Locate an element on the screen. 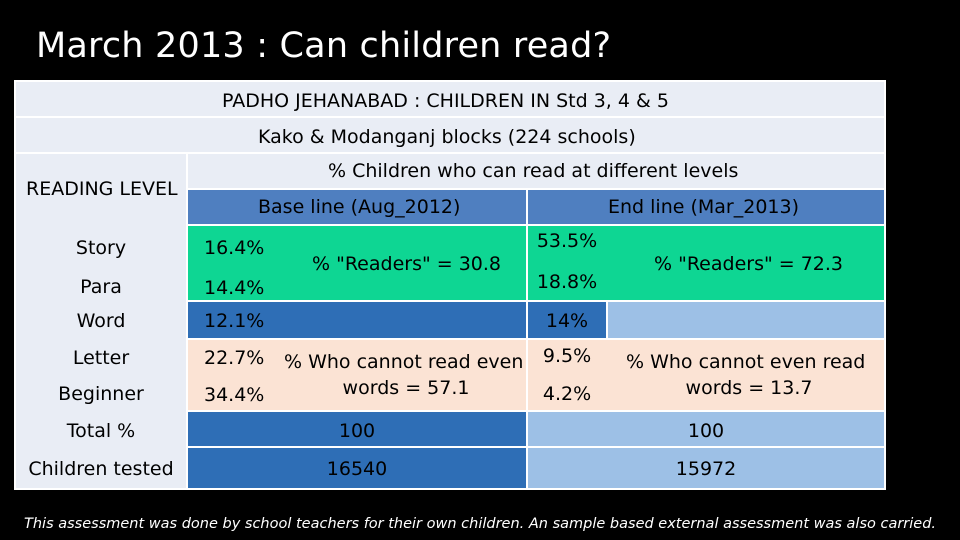 This screenshot has width=960, height=540. endline-story-value: 53.5% is located at coordinates (567, 241).